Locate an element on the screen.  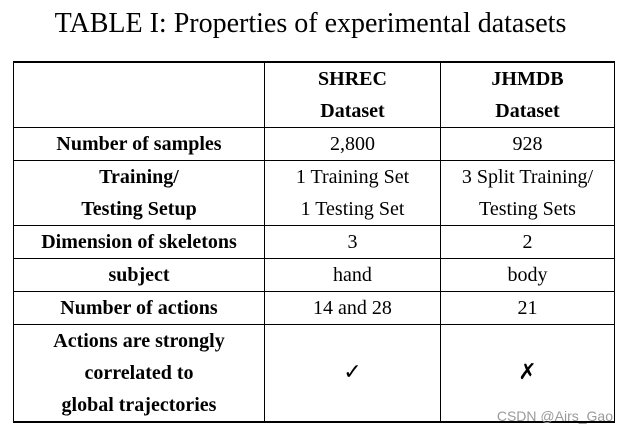
cell-jhmdb: 928 is located at coordinates (527, 144).